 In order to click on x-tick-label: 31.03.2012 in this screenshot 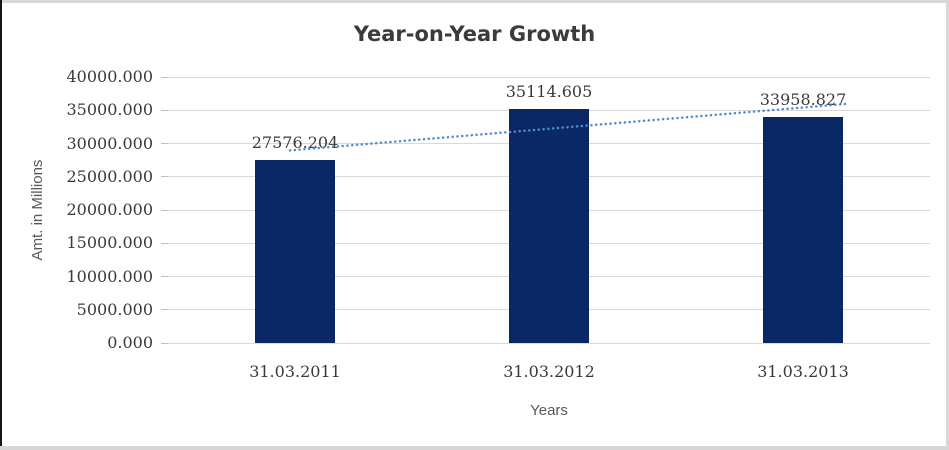, I will do `click(549, 371)`.